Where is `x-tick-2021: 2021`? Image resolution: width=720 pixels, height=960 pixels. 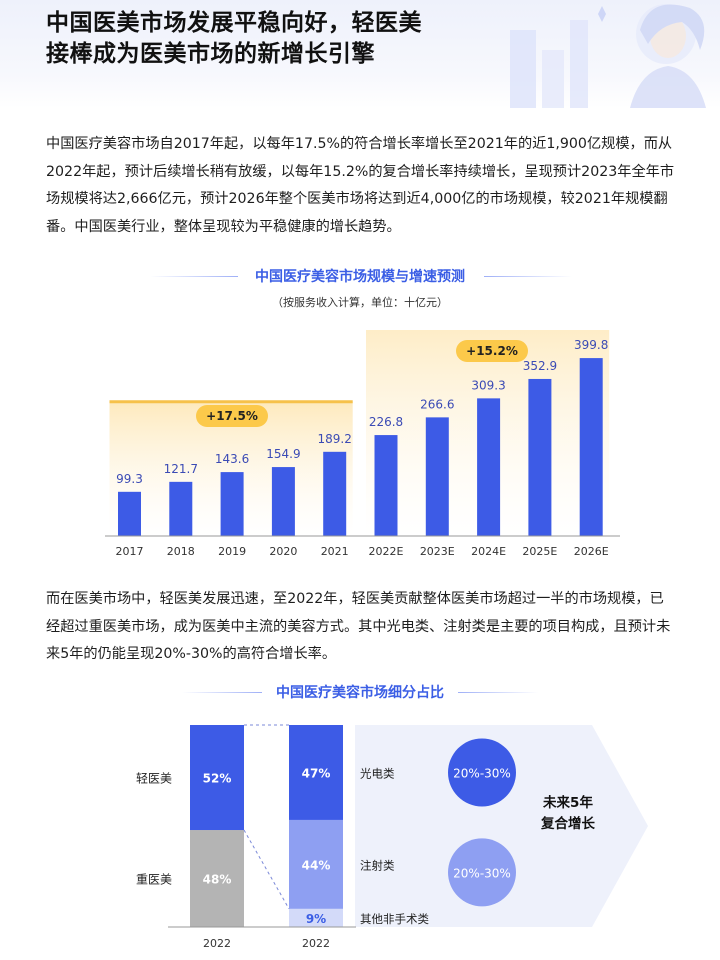 x-tick-2021: 2021 is located at coordinates (335, 551).